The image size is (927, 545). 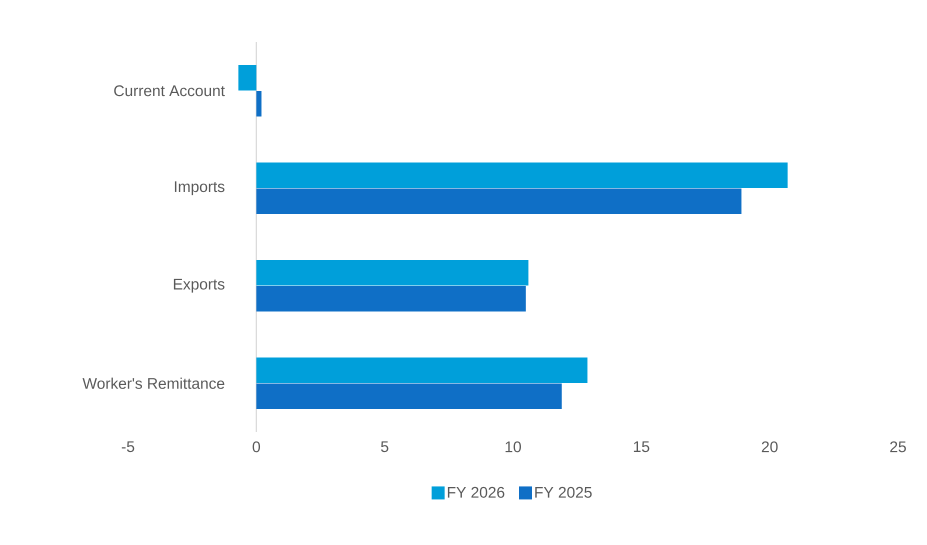 What do you see at coordinates (770, 446) in the screenshot?
I see `x-tick-label: 20` at bounding box center [770, 446].